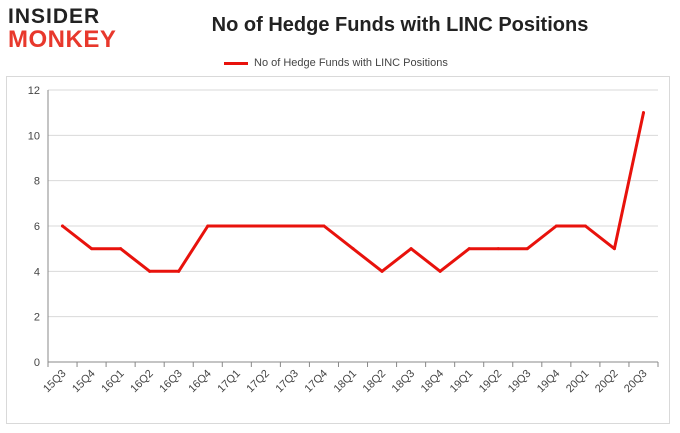 The width and height of the screenshot is (680, 433). I want to click on y-tick-label: 6, so click(37, 227).